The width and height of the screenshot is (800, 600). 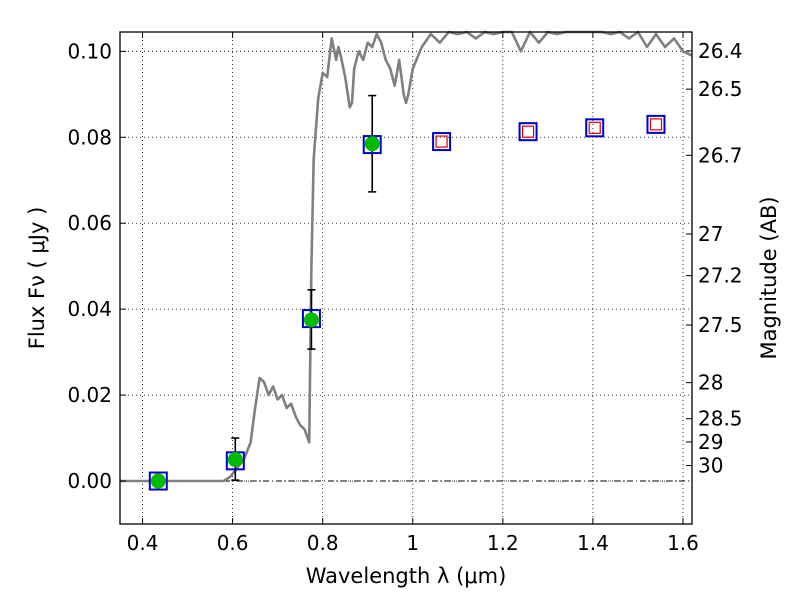 I want to click on x-axis-label: Wavelength λ (μm), so click(x=406, y=576).